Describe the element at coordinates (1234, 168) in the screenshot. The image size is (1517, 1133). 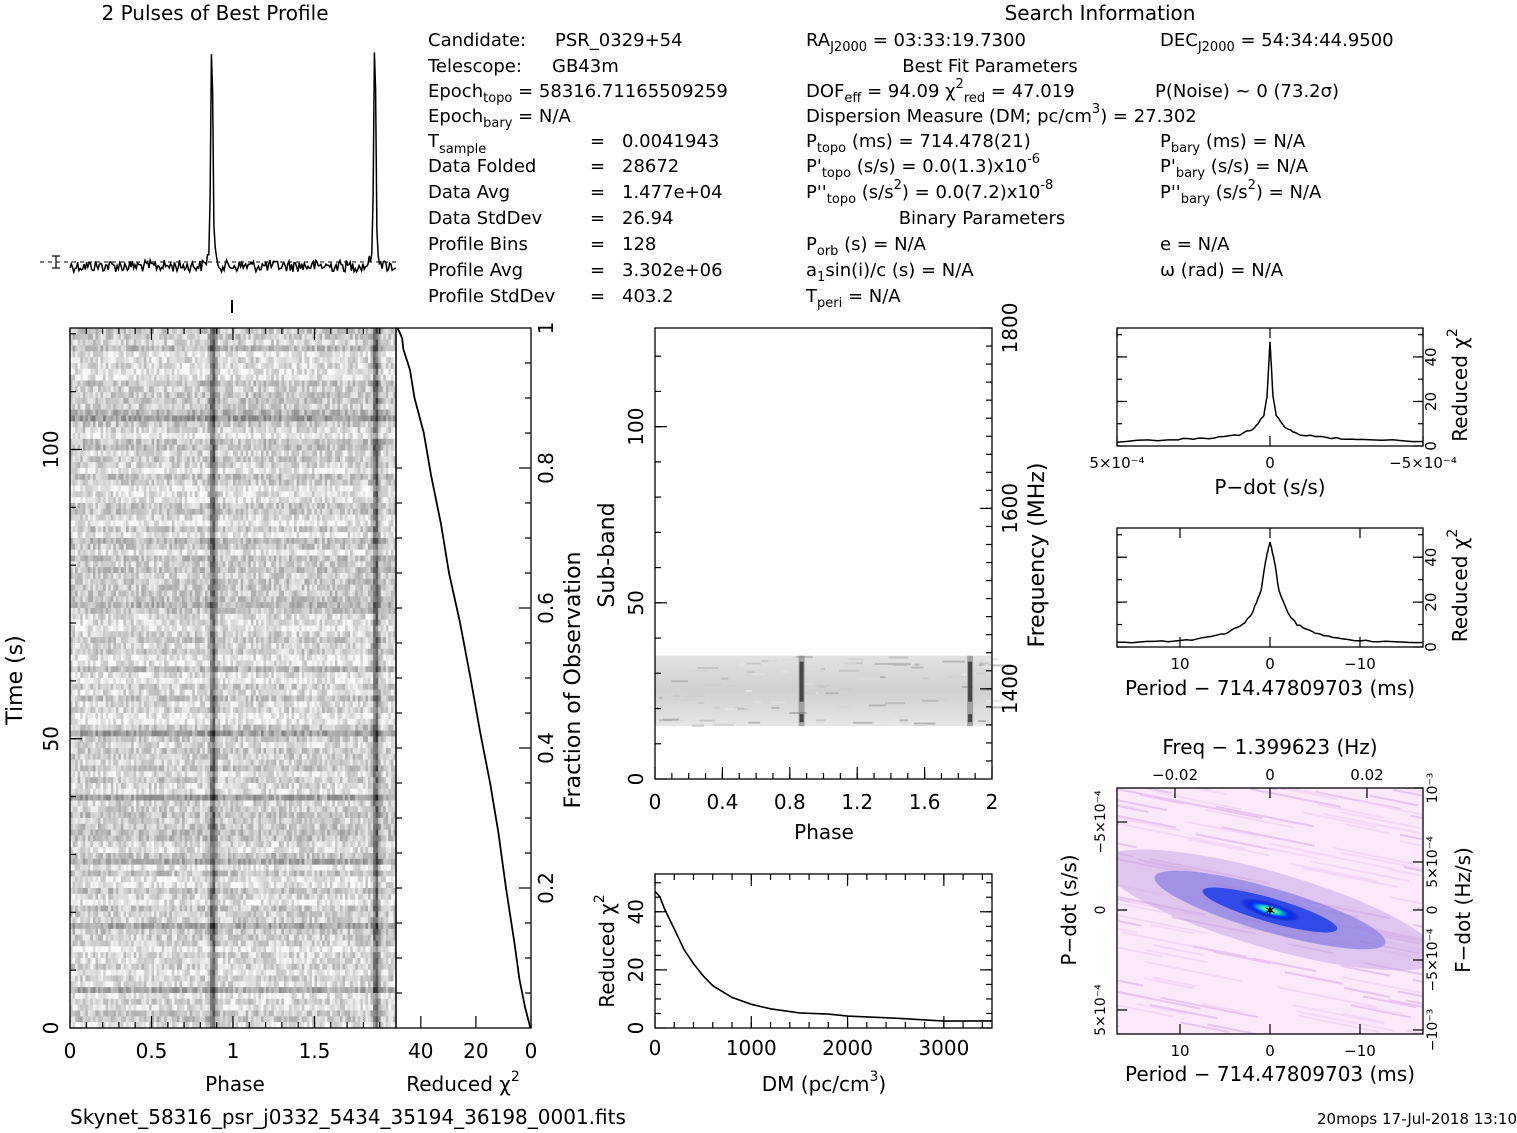
I see `pd-bary: P'bary (s/s) = N/A` at that location.